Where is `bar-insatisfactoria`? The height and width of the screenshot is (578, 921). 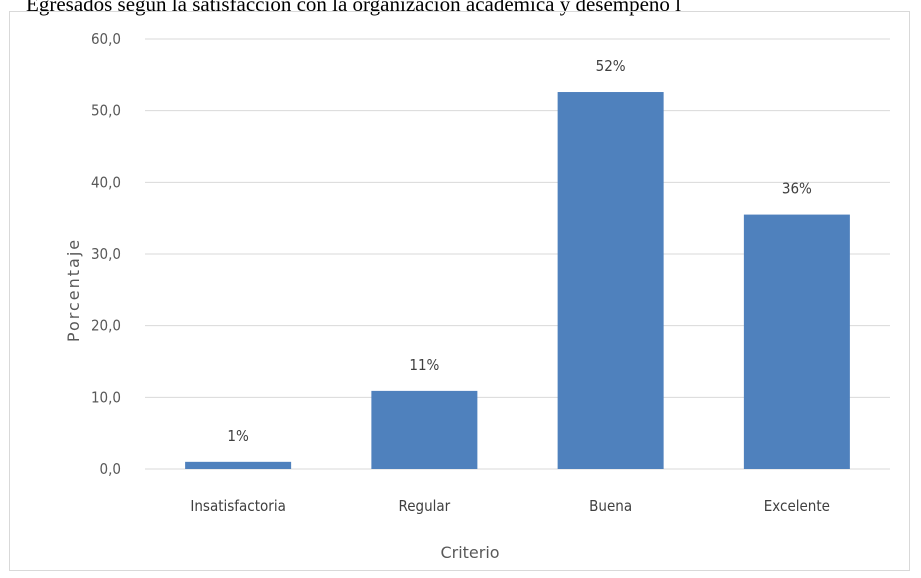
bar-insatisfactoria is located at coordinates (238, 465).